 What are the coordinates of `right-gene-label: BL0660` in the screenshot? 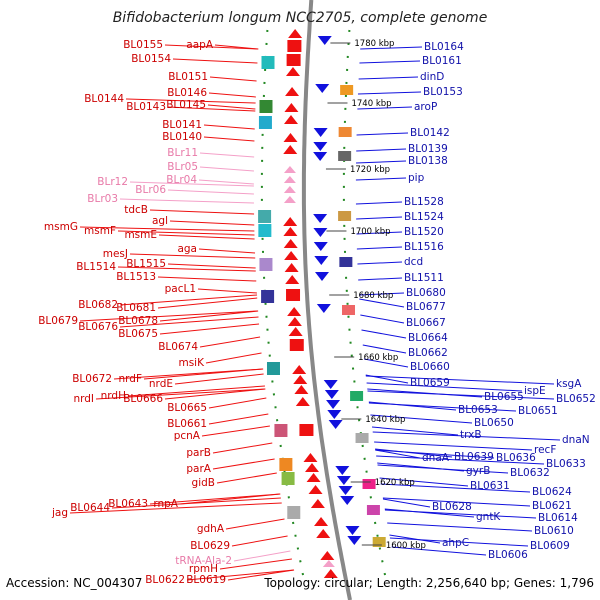 It's located at (430, 367).